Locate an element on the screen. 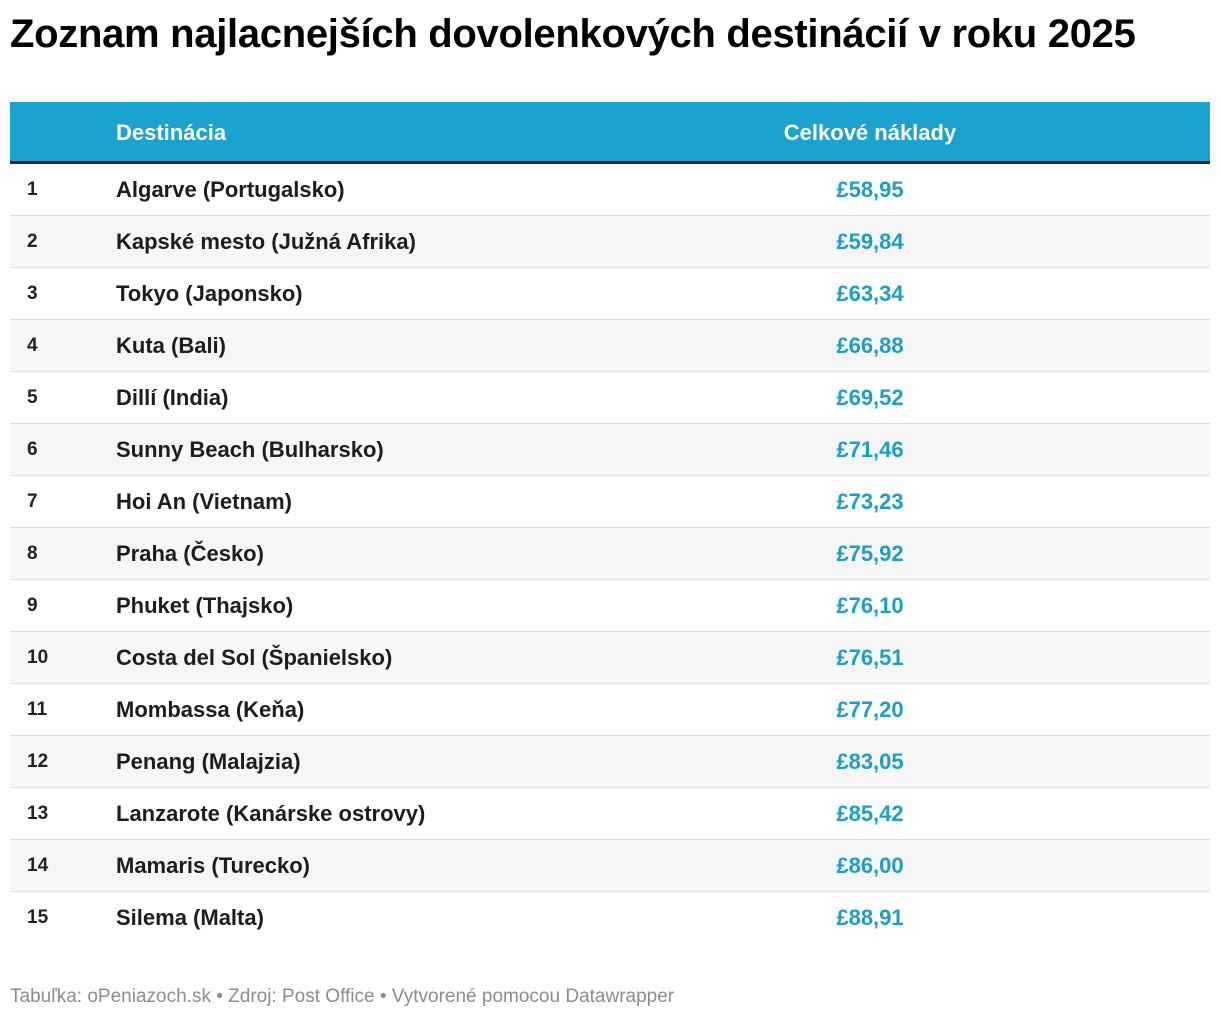 Image resolution: width=1220 pixels, height=1022 pixels. table-row: 11 Mombassa (Keňa) £77,20 is located at coordinates (610, 710).